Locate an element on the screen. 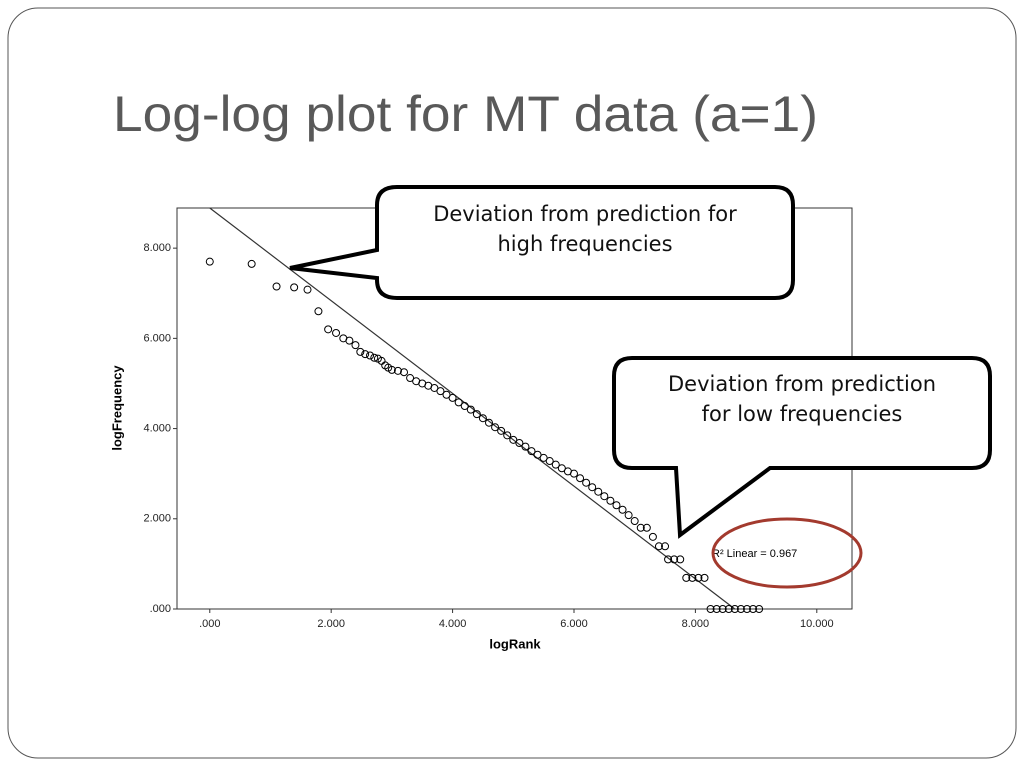 The image size is (1024, 773). y-tick-label: .000 is located at coordinates (160, 609).